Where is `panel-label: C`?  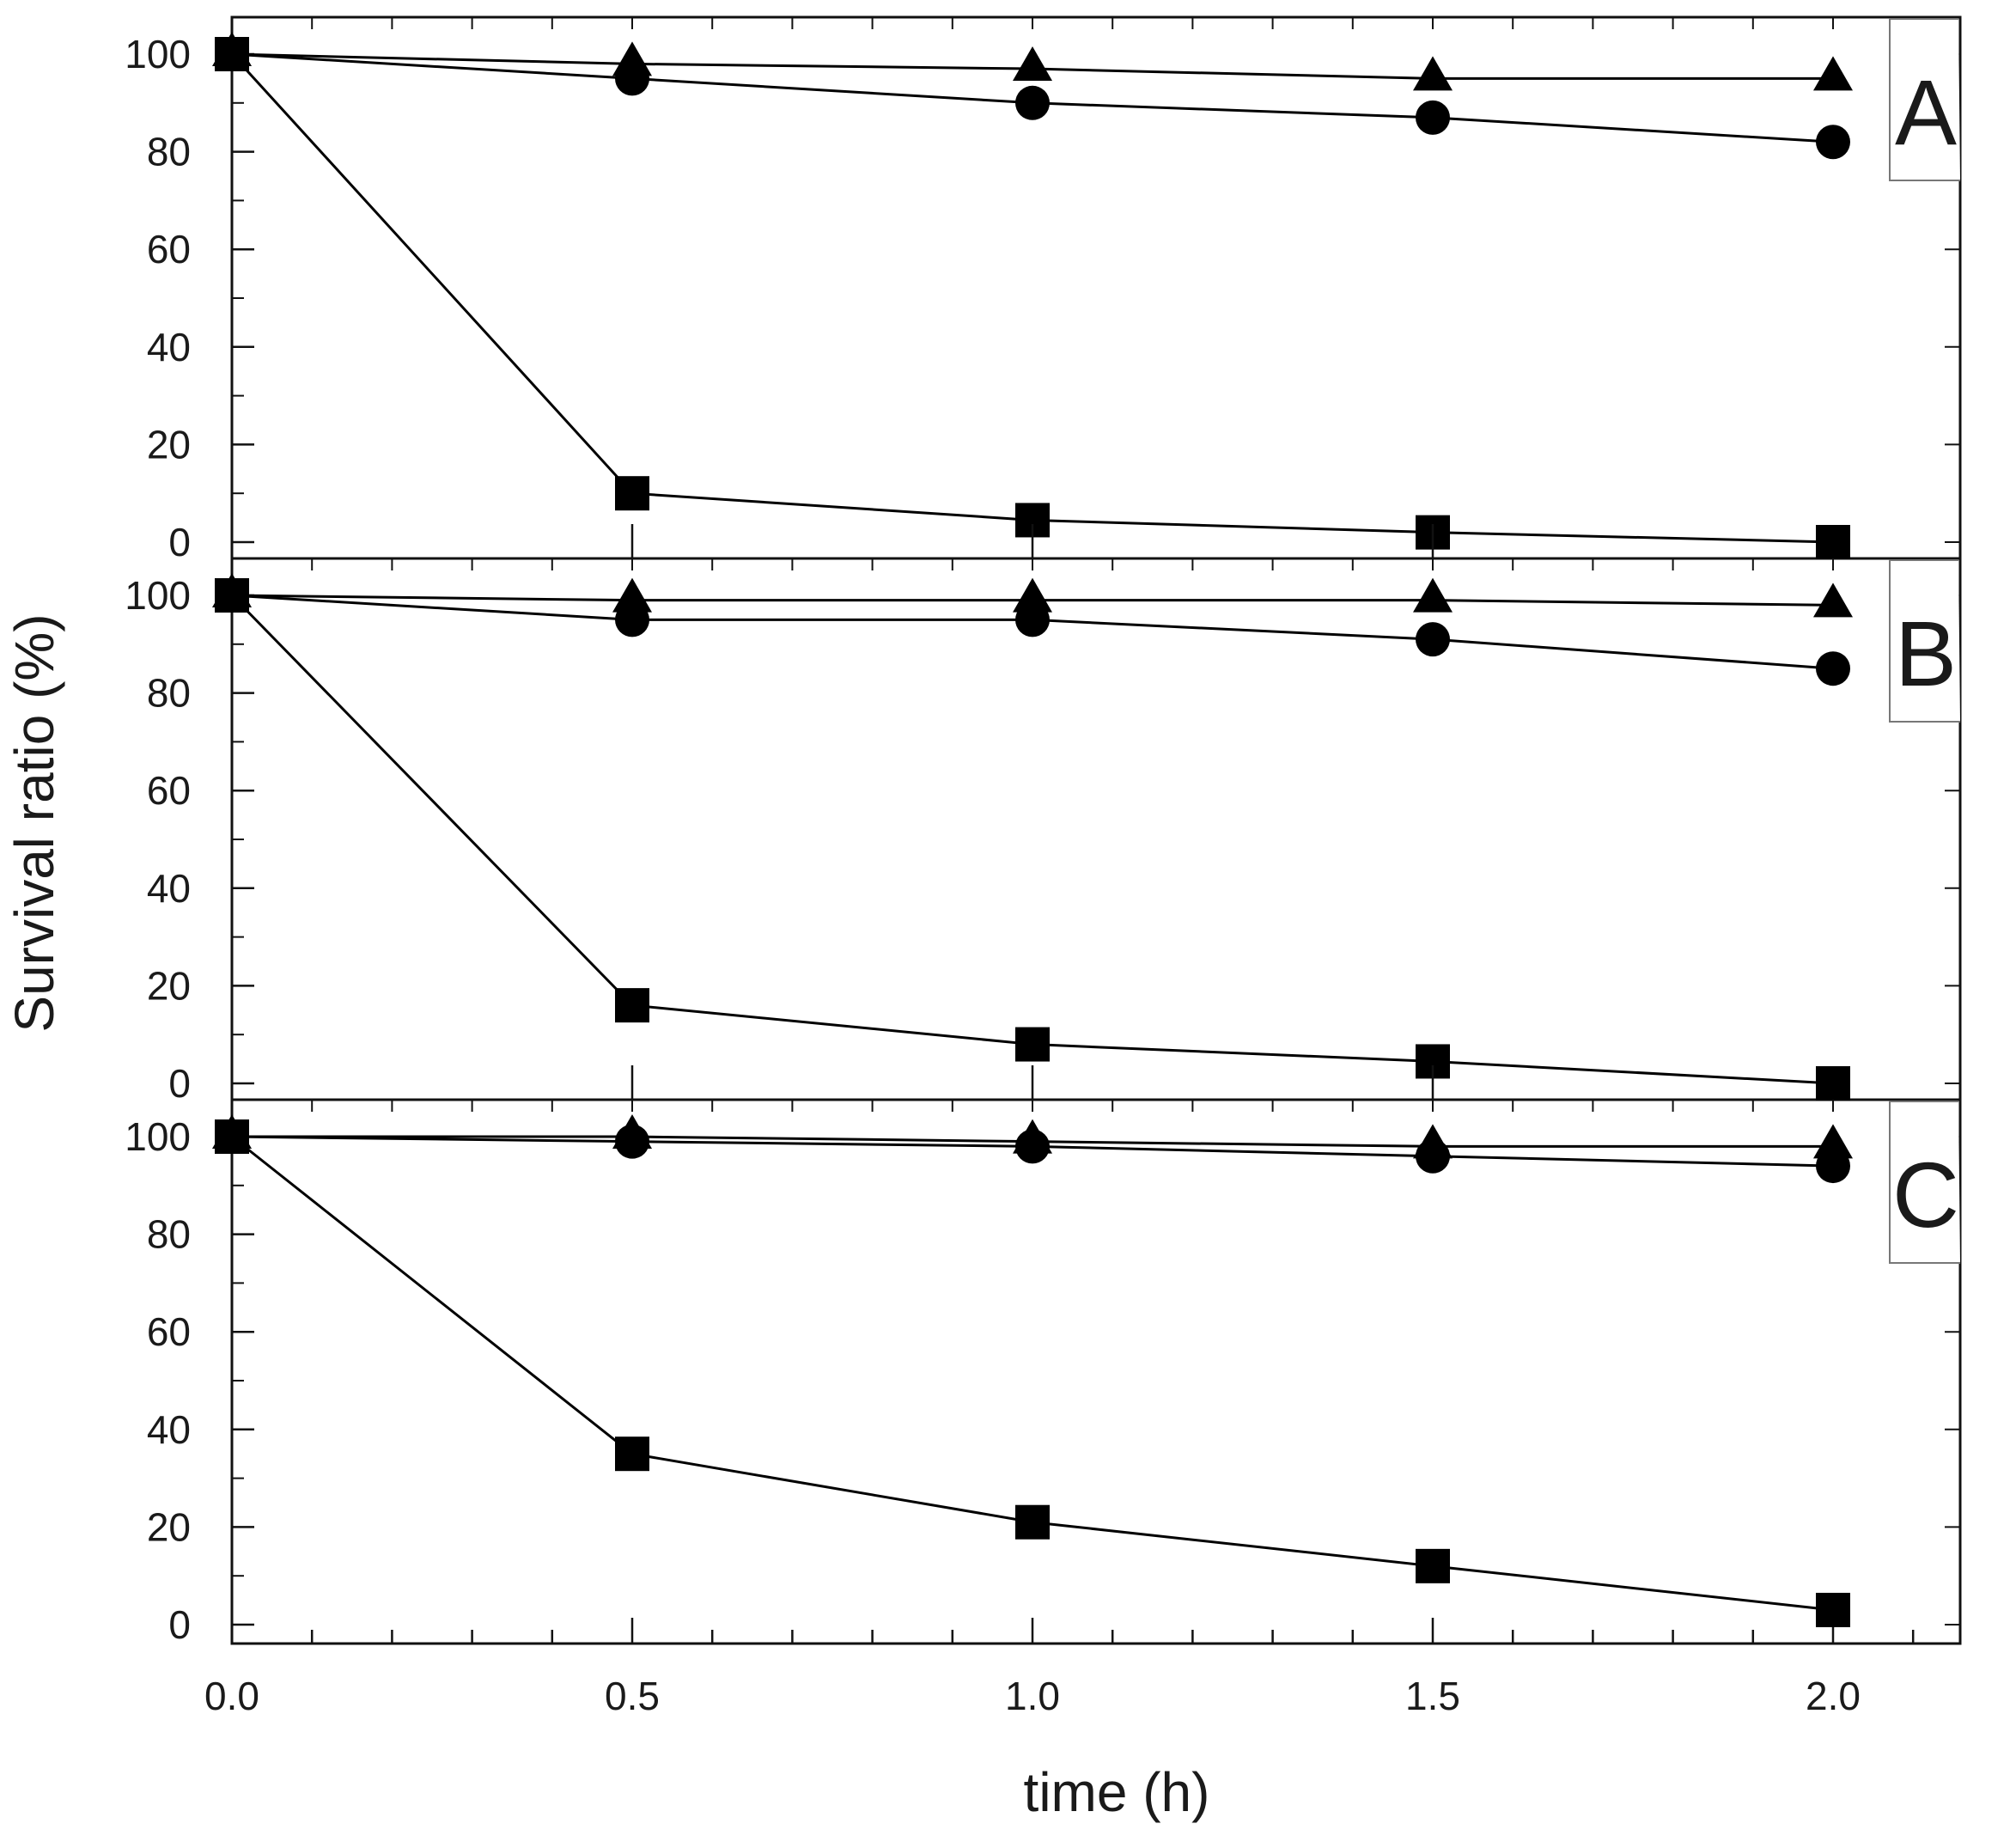
panel-label: C is located at coordinates (1925, 1195).